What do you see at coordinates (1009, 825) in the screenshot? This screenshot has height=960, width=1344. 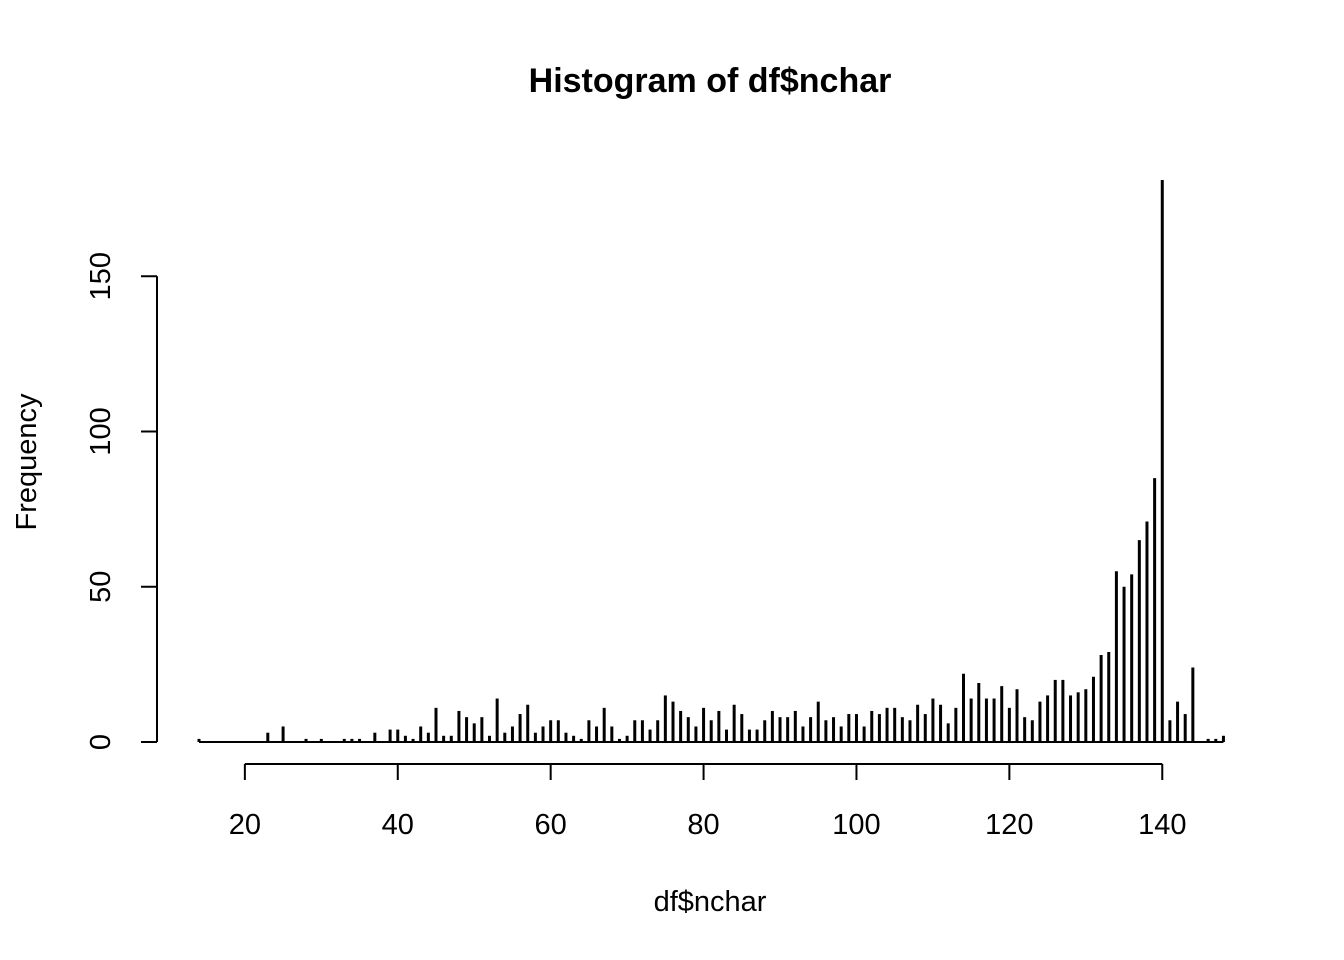 I see `x-tick-label: 120` at bounding box center [1009, 825].